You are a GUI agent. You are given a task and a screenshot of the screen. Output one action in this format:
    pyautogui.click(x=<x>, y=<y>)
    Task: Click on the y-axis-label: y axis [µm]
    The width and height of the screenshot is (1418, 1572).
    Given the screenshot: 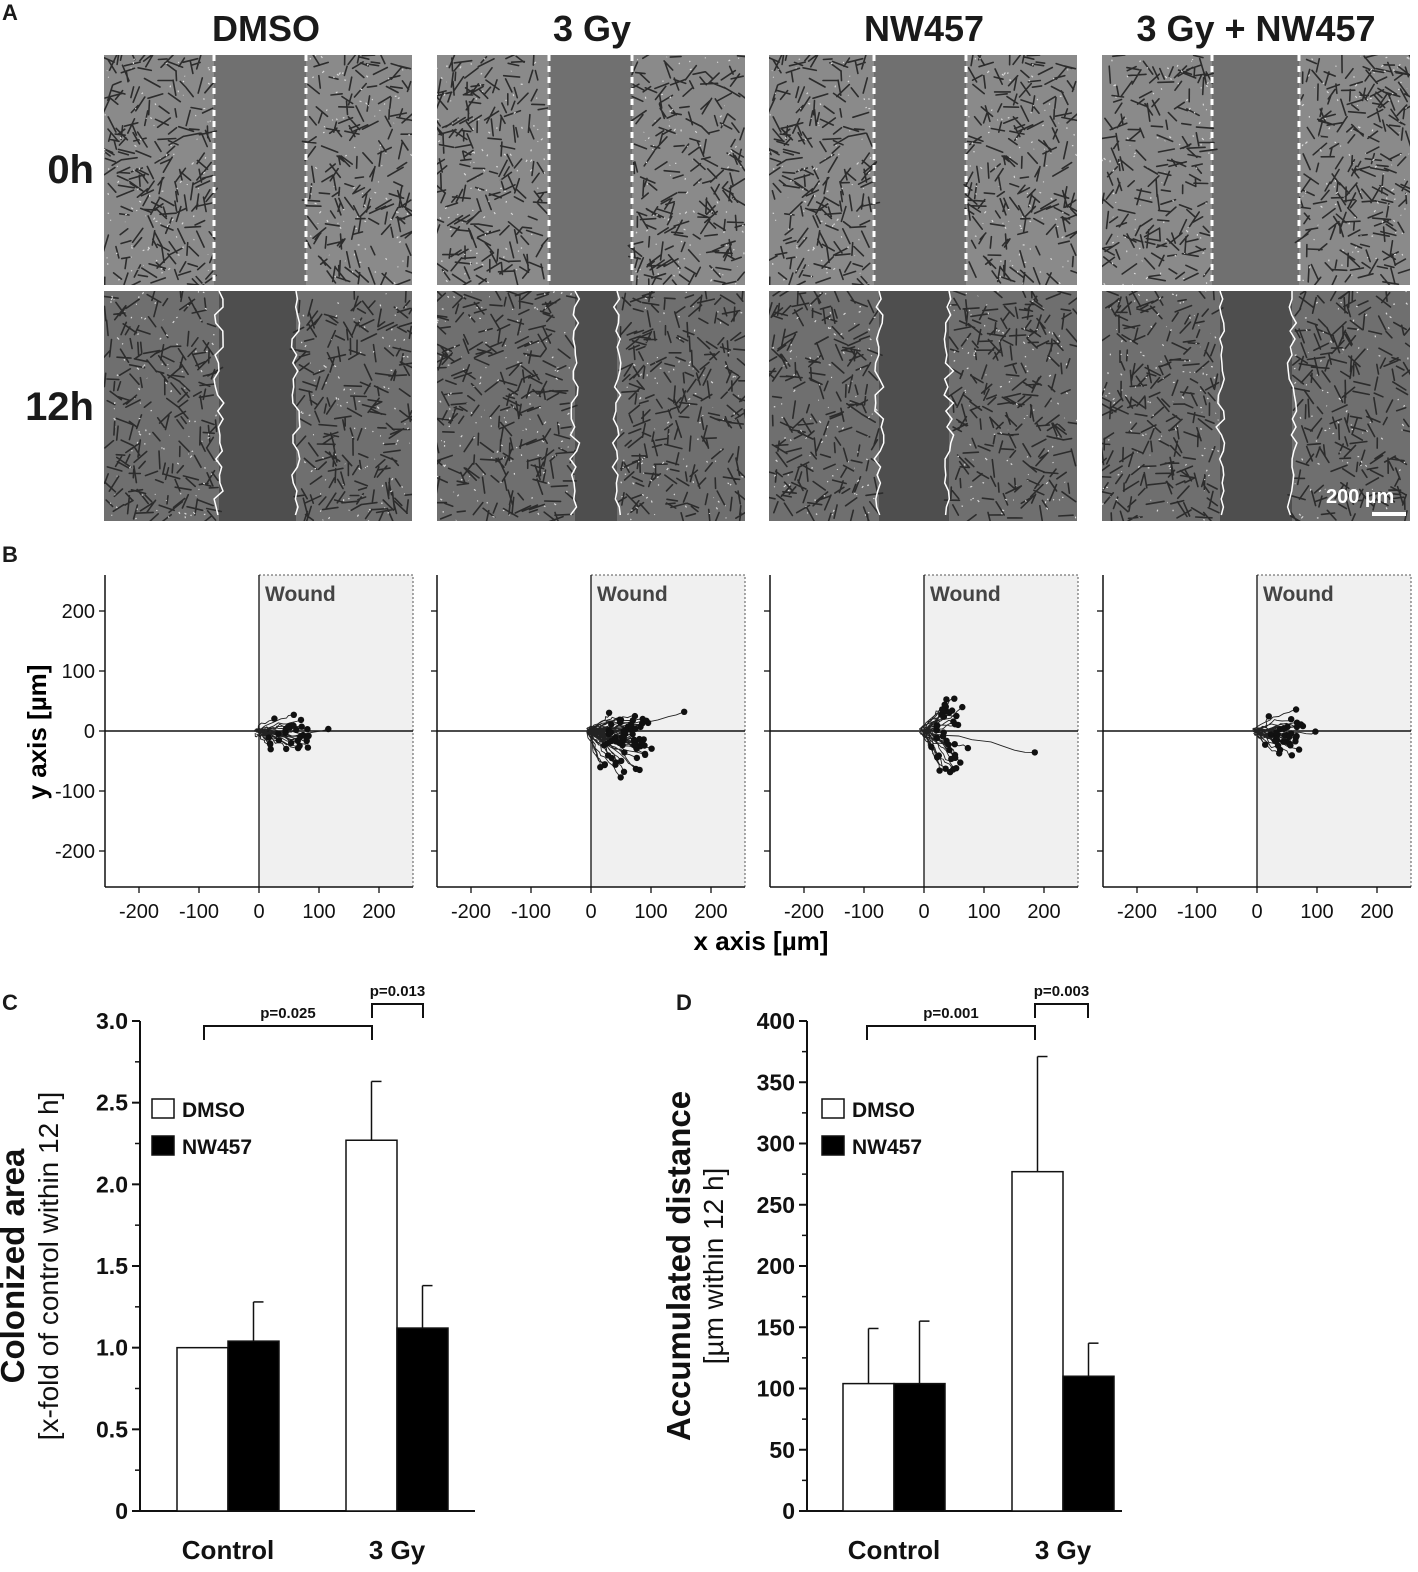 What is the action you would take?
    pyautogui.click(x=37, y=732)
    